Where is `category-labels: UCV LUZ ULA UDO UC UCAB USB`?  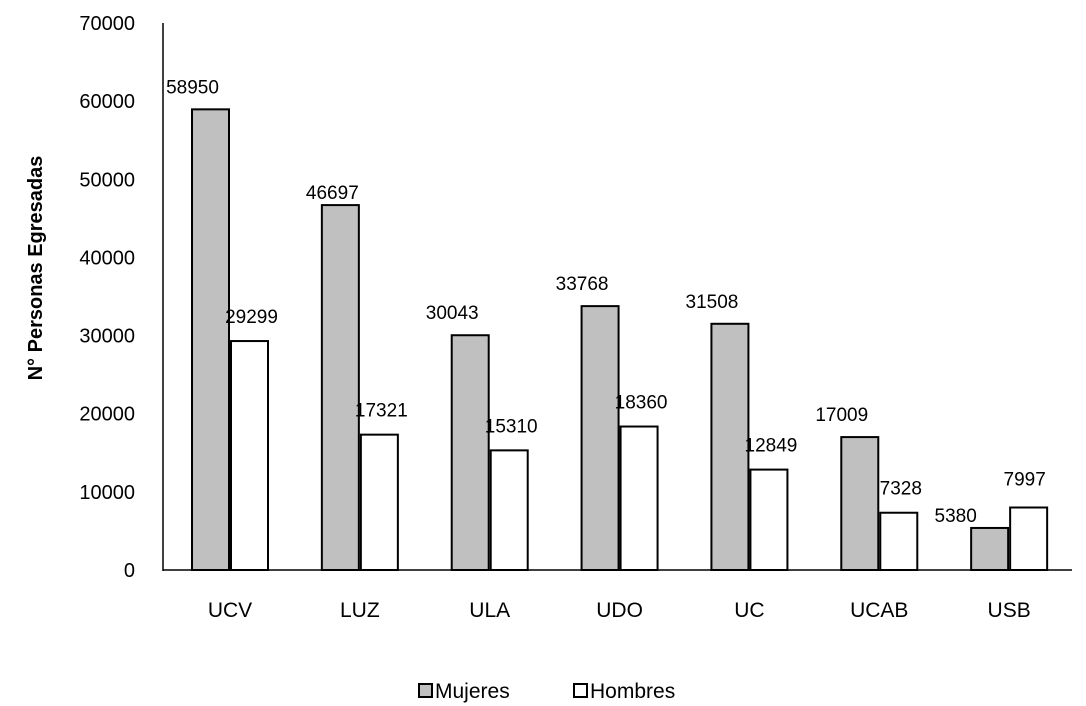
category-labels: UCV LUZ ULA UDO UC UCAB USB is located at coordinates (619, 610).